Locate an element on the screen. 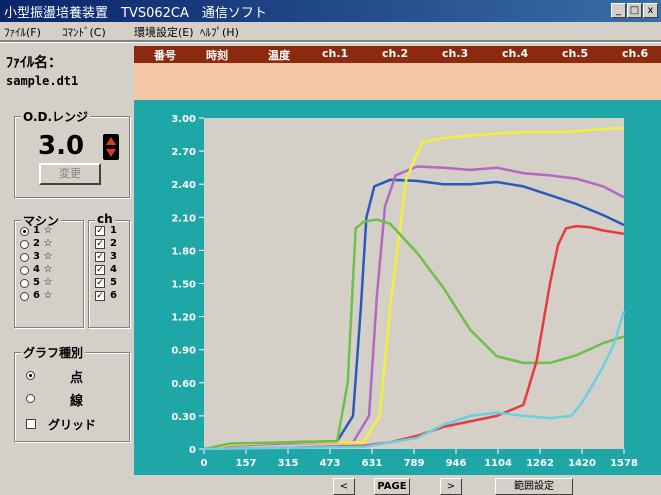 The width and height of the screenshot is (661, 495). header-ch6: ch.6 is located at coordinates (635, 53).